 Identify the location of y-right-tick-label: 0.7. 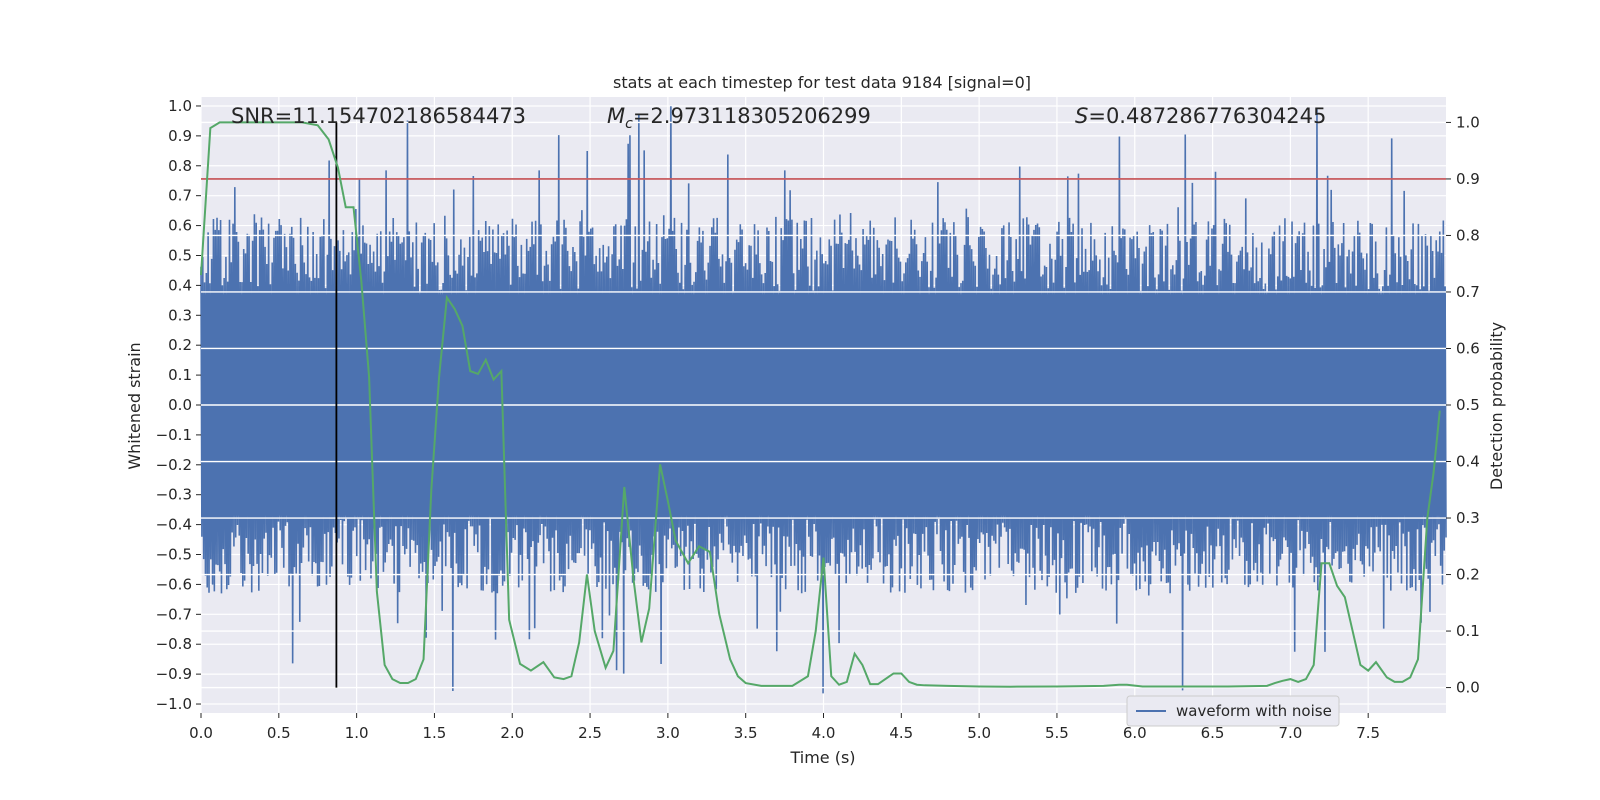
(1468, 292).